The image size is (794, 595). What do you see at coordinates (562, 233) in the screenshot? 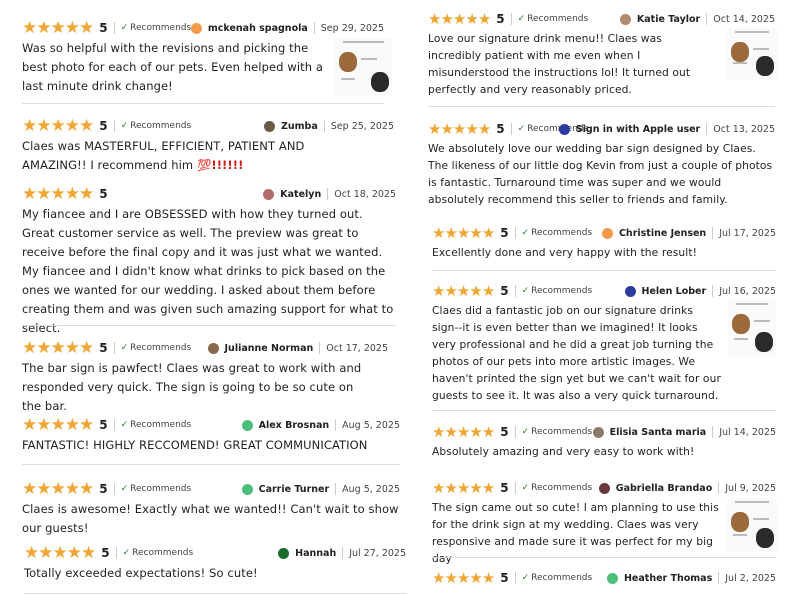
I see `recommends-label: Recommends` at bounding box center [562, 233].